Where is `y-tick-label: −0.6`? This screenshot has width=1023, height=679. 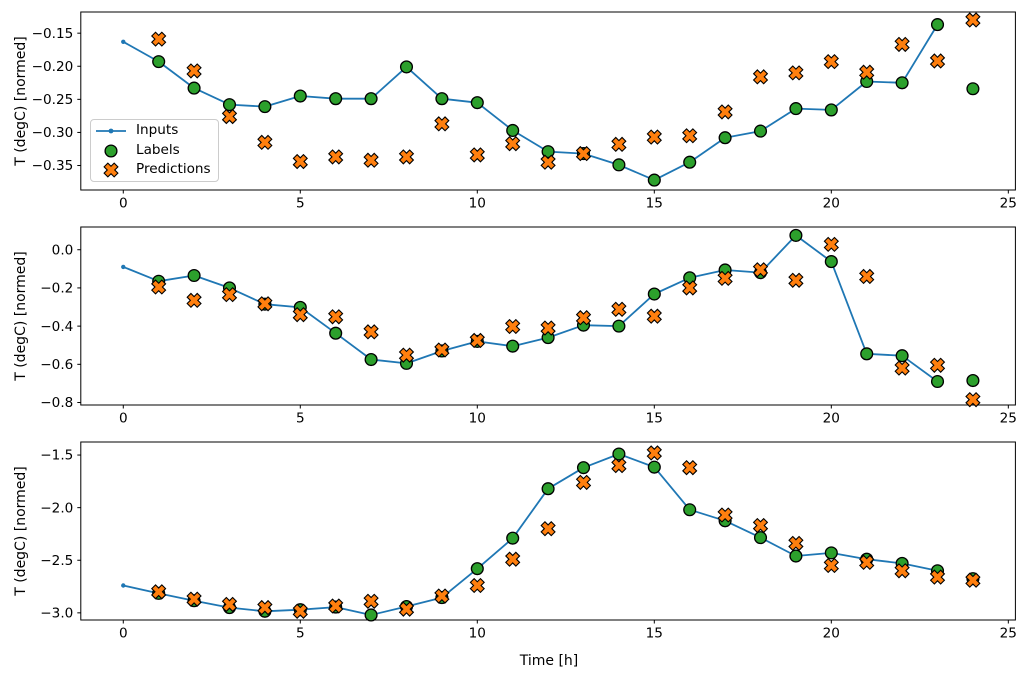
y-tick-label: −0.6 is located at coordinates (56, 365).